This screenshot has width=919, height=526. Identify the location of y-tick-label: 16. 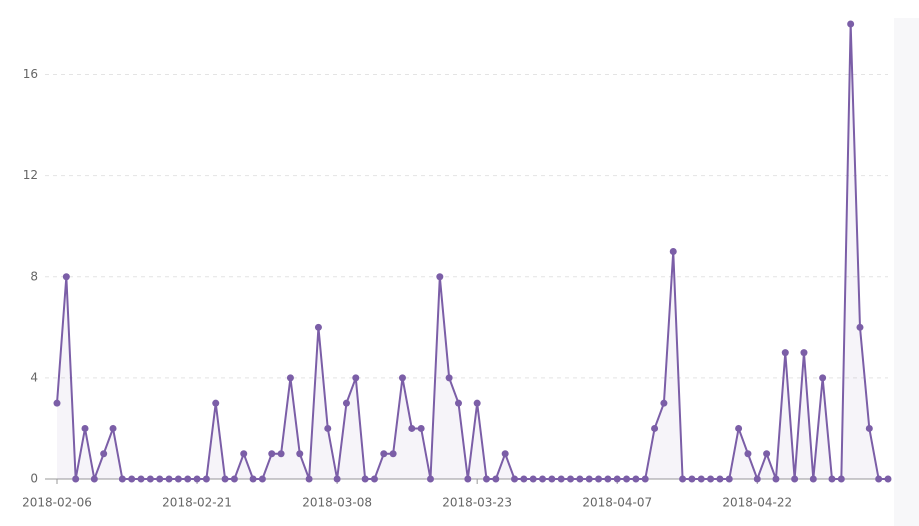
(30, 74).